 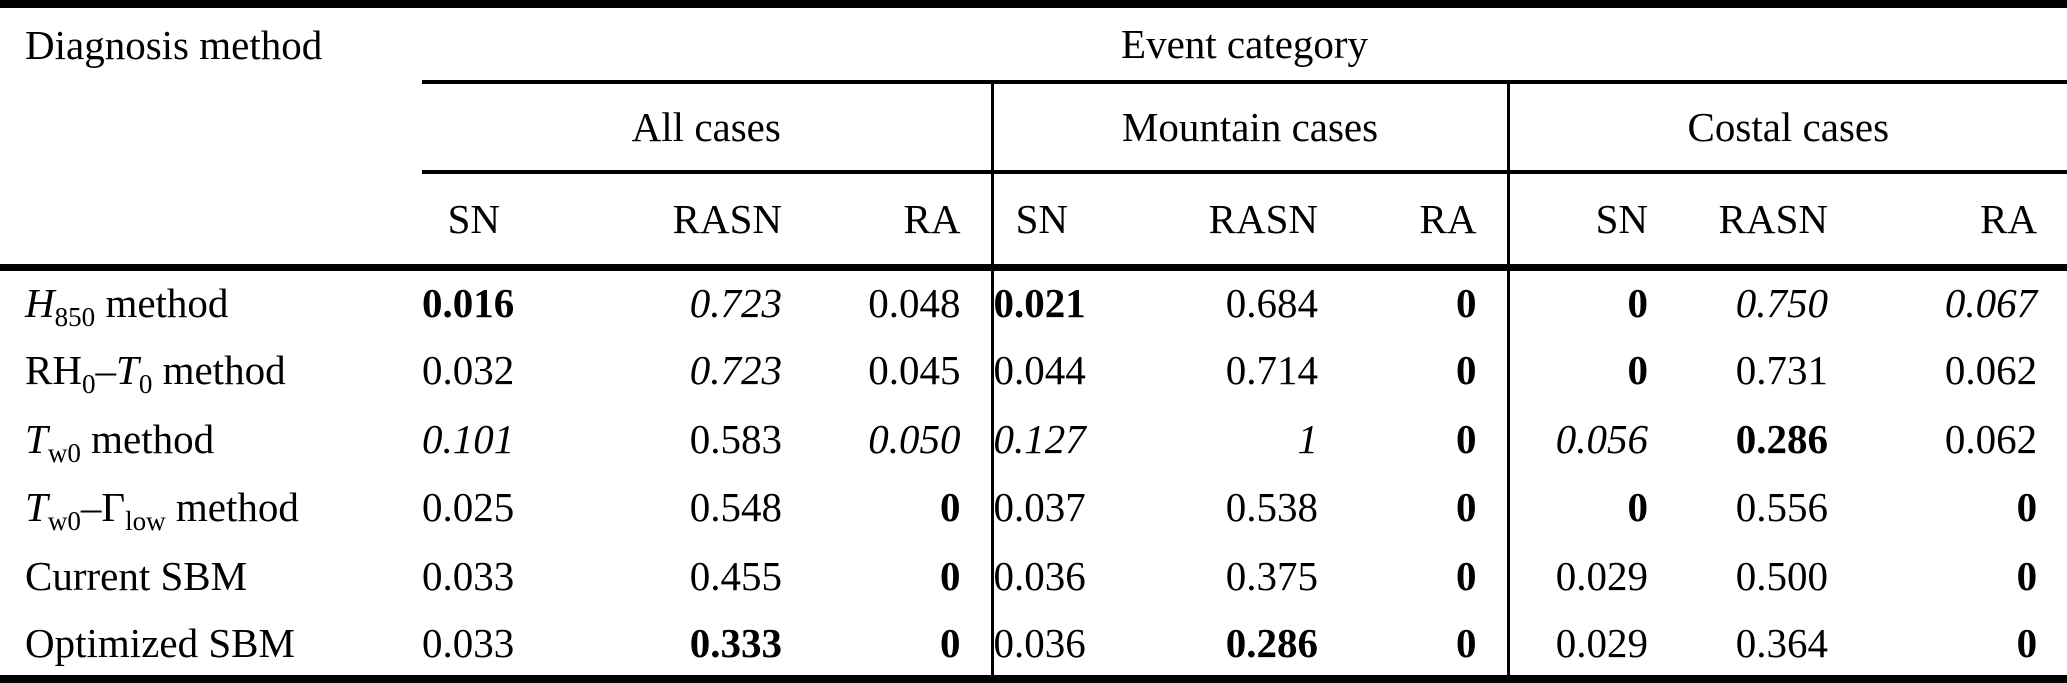 I want to click on table-cell: 0.375, so click(x=1271, y=575).